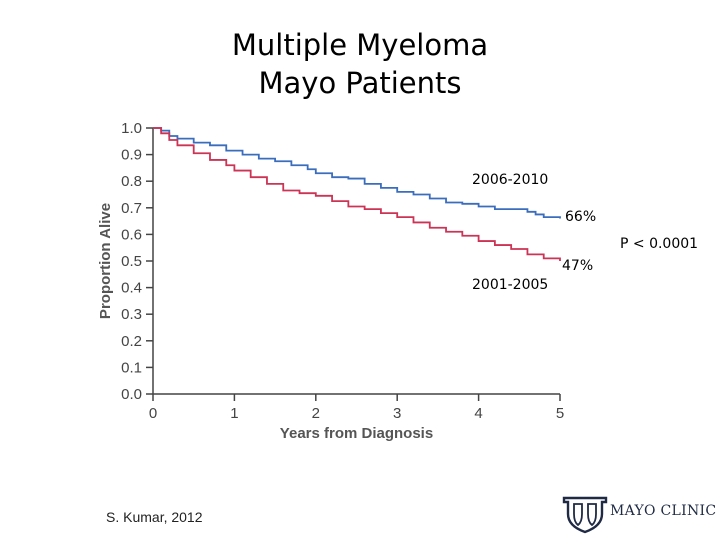 The height and width of the screenshot is (540, 720). What do you see at coordinates (105, 261) in the screenshot?
I see `y-axis-title: Proportion Alive` at bounding box center [105, 261].